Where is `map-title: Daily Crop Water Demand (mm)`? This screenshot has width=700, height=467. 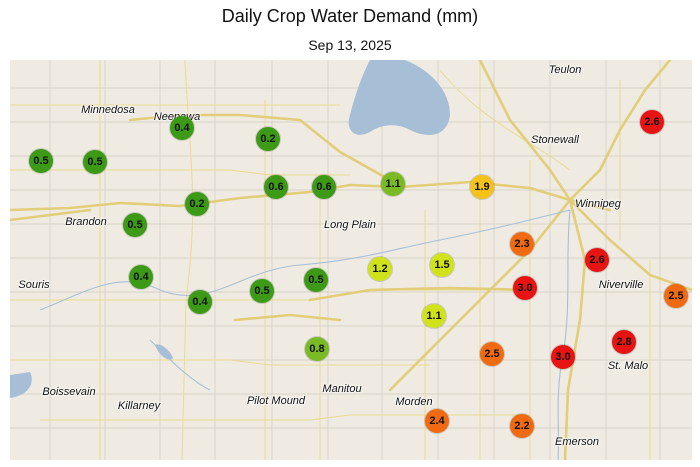
map-title: Daily Crop Water Demand (mm) is located at coordinates (350, 16).